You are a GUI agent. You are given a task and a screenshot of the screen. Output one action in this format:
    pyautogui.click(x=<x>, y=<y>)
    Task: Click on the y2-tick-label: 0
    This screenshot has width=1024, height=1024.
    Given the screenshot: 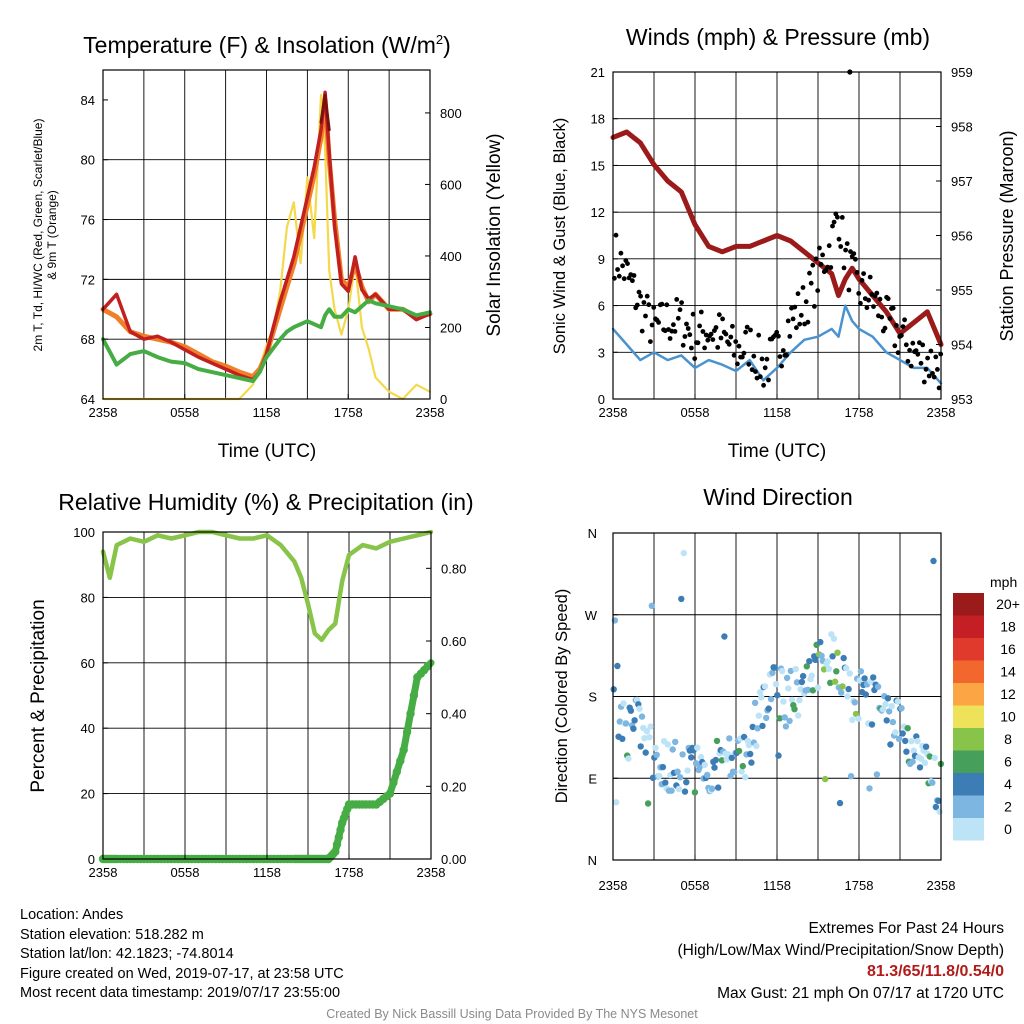 What is the action you would take?
    pyautogui.click(x=443, y=399)
    